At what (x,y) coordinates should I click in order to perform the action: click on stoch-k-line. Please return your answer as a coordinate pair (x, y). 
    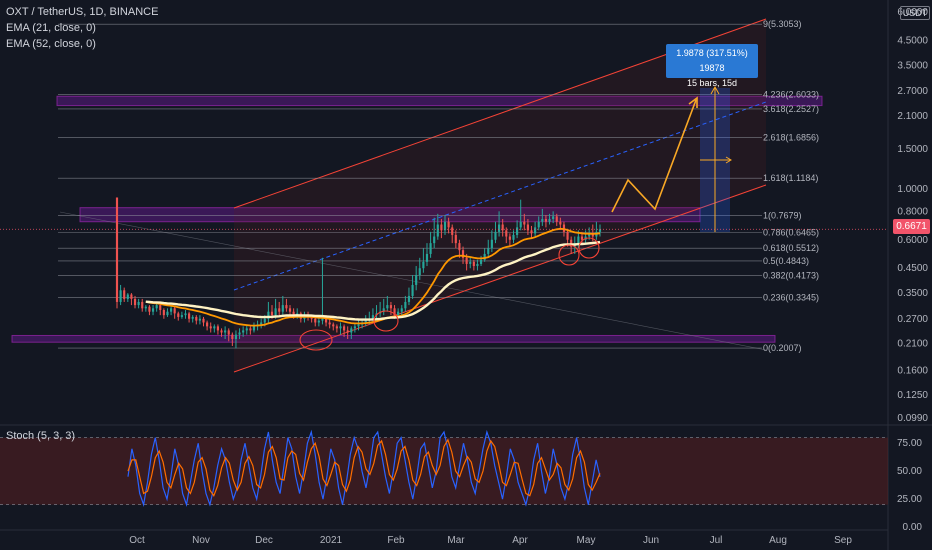
    Looking at the image, I should click on (364, 468).